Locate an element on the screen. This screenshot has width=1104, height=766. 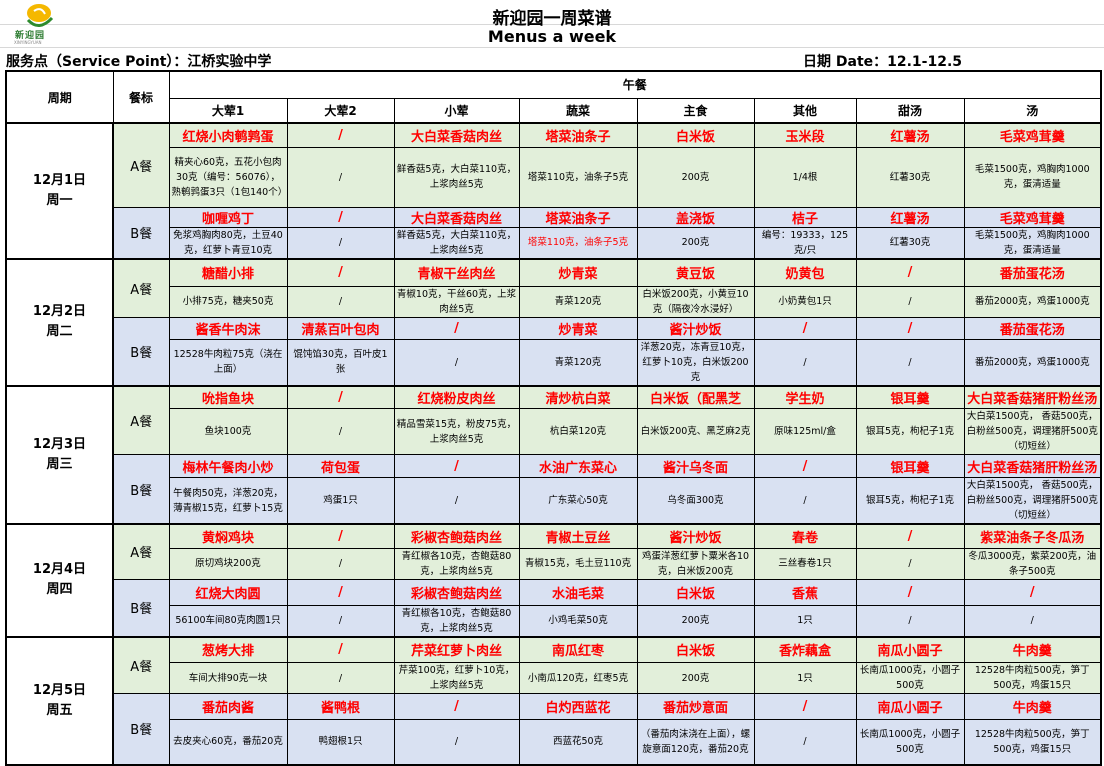
column-header-dish: 汤 is located at coordinates (1032, 110).